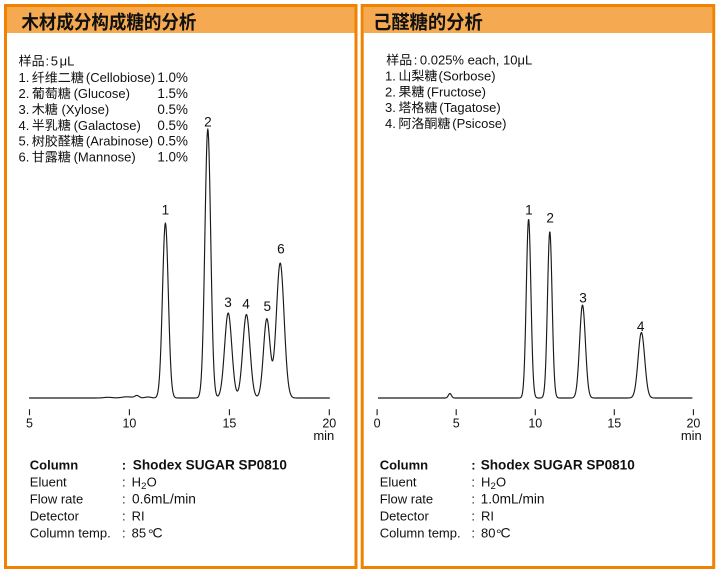 Image resolution: width=717 pixels, height=578 pixels. Describe the element at coordinates (488, 532) in the screenshot. I see `svg-text: 80` at that location.